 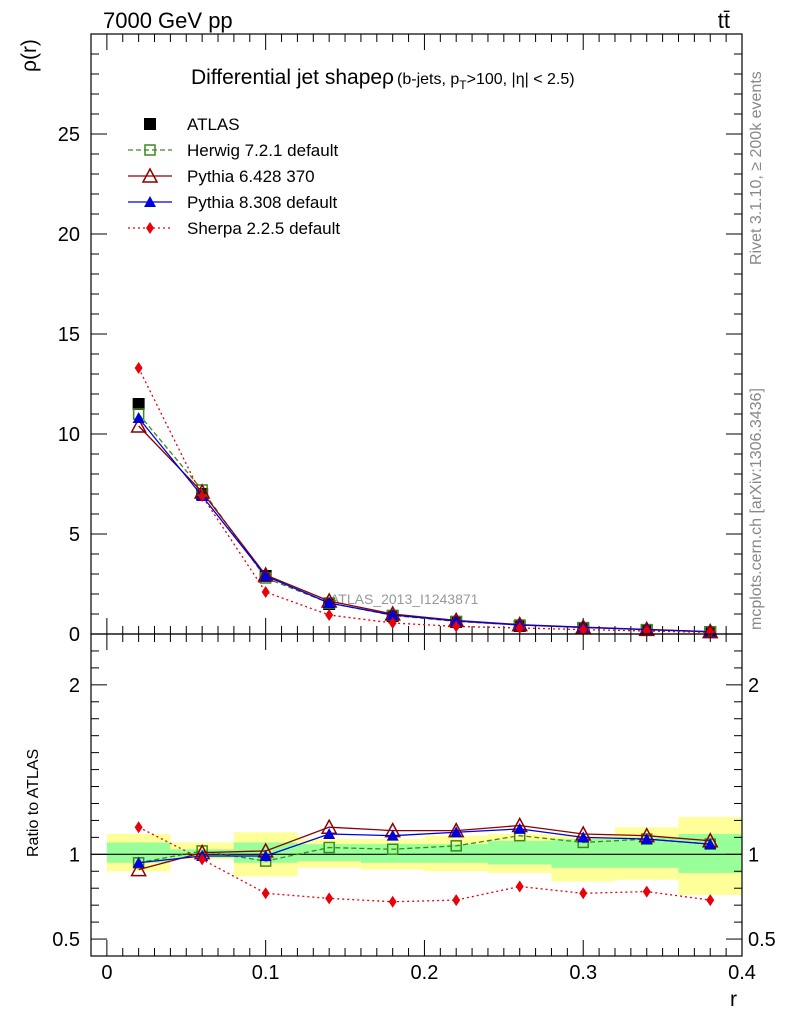 What do you see at coordinates (150, 201) in the screenshot?
I see `legend-marker-pythia-8-308-default` at bounding box center [150, 201].